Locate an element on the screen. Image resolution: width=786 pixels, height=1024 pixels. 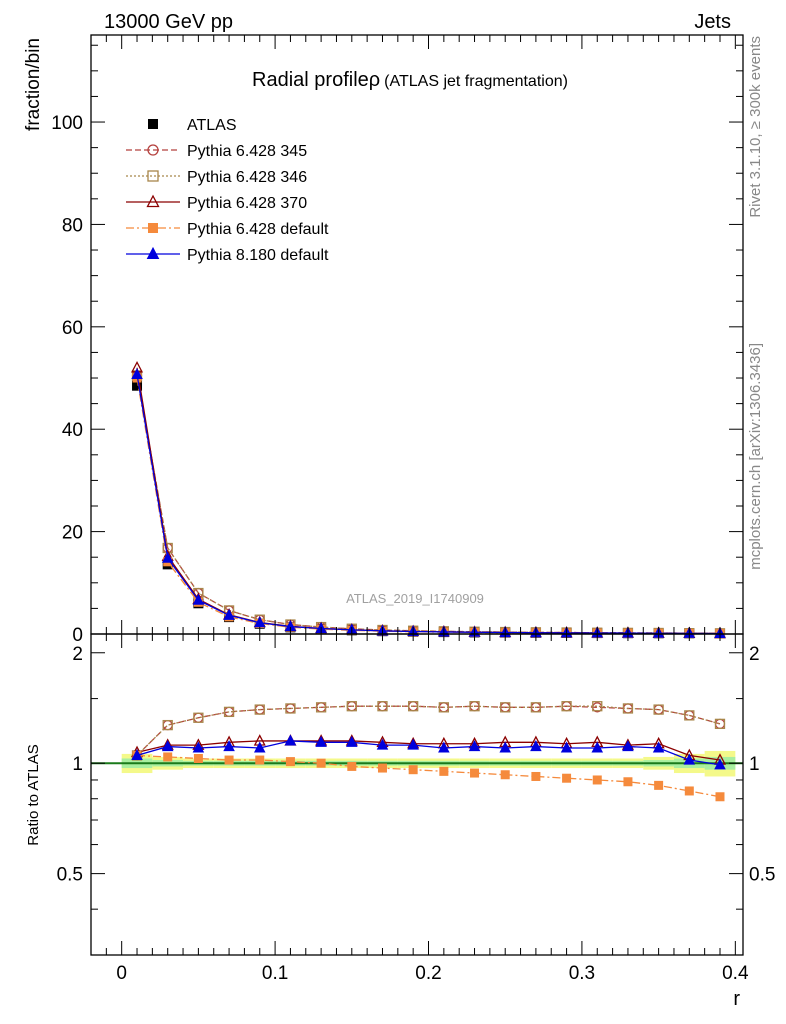
main-ylabel: fraction/bin is located at coordinates (33, 84).